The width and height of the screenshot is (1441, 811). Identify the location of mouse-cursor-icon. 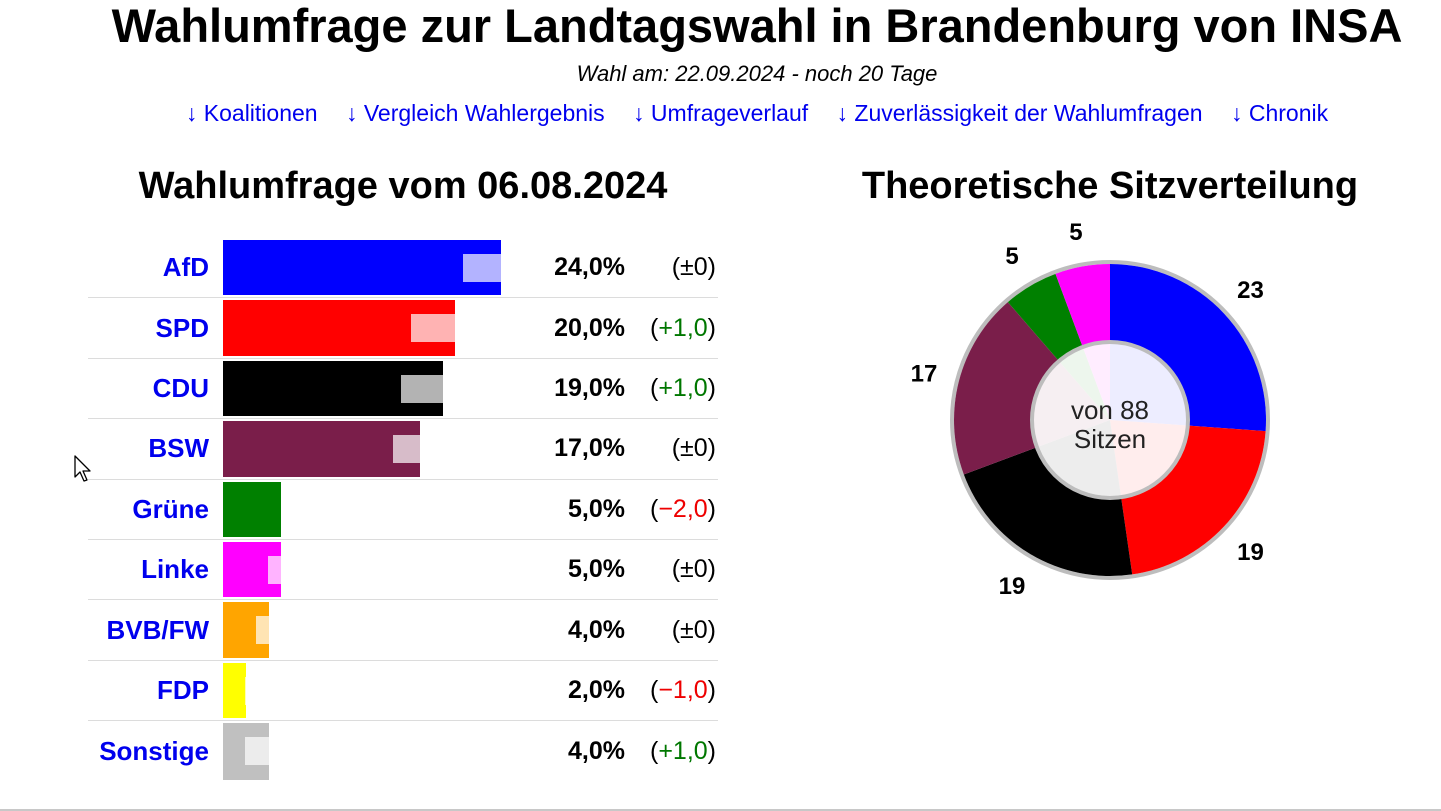
(82, 468).